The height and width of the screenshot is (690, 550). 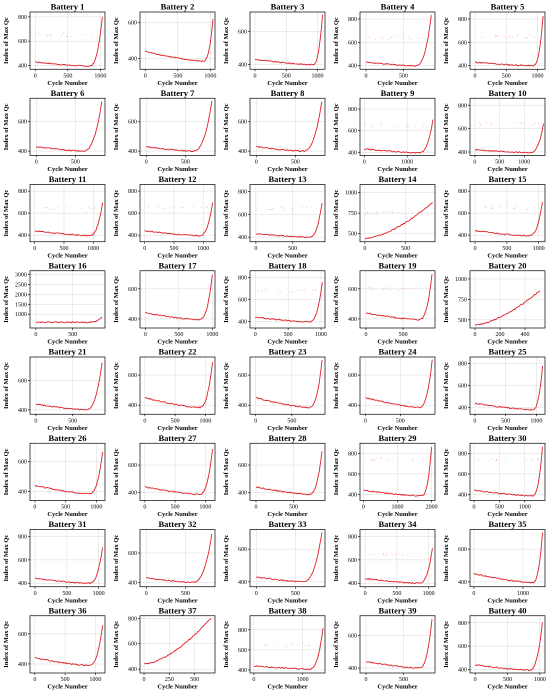 I want to click on panel-title: Battery 3, so click(x=288, y=7).